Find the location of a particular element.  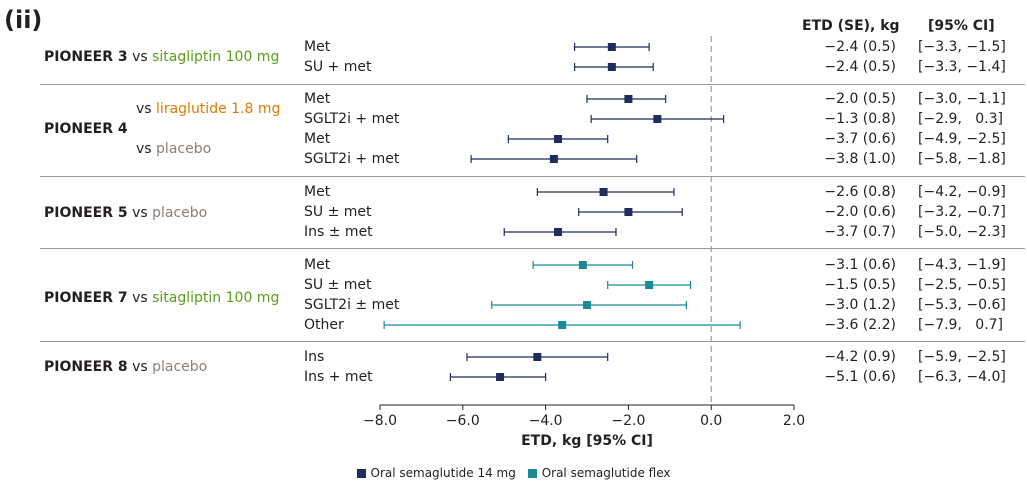

subgroup-label: SGLT2i + met is located at coordinates (352, 159).